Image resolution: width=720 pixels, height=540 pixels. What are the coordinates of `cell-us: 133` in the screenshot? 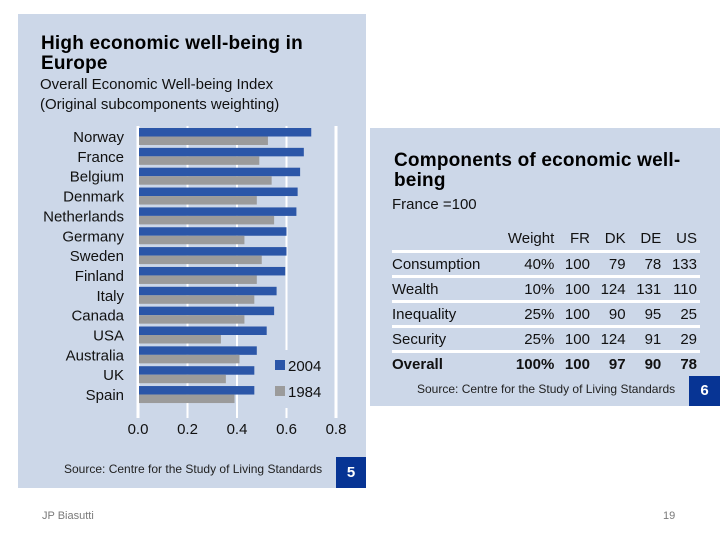 It's located at (682, 263).